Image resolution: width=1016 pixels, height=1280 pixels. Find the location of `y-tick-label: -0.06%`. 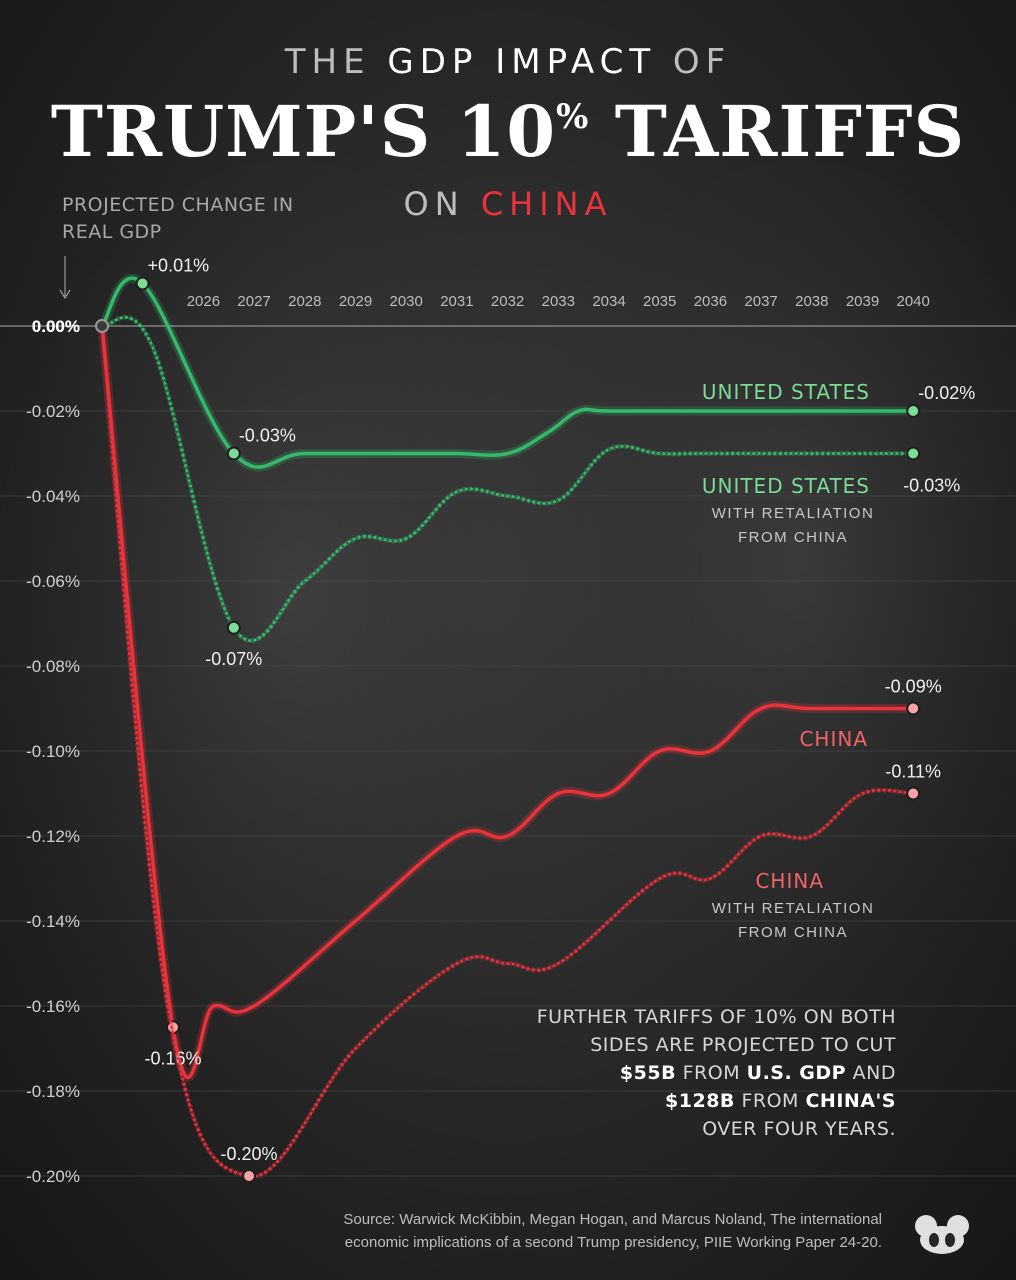

y-tick-label: -0.06% is located at coordinates (53, 581).